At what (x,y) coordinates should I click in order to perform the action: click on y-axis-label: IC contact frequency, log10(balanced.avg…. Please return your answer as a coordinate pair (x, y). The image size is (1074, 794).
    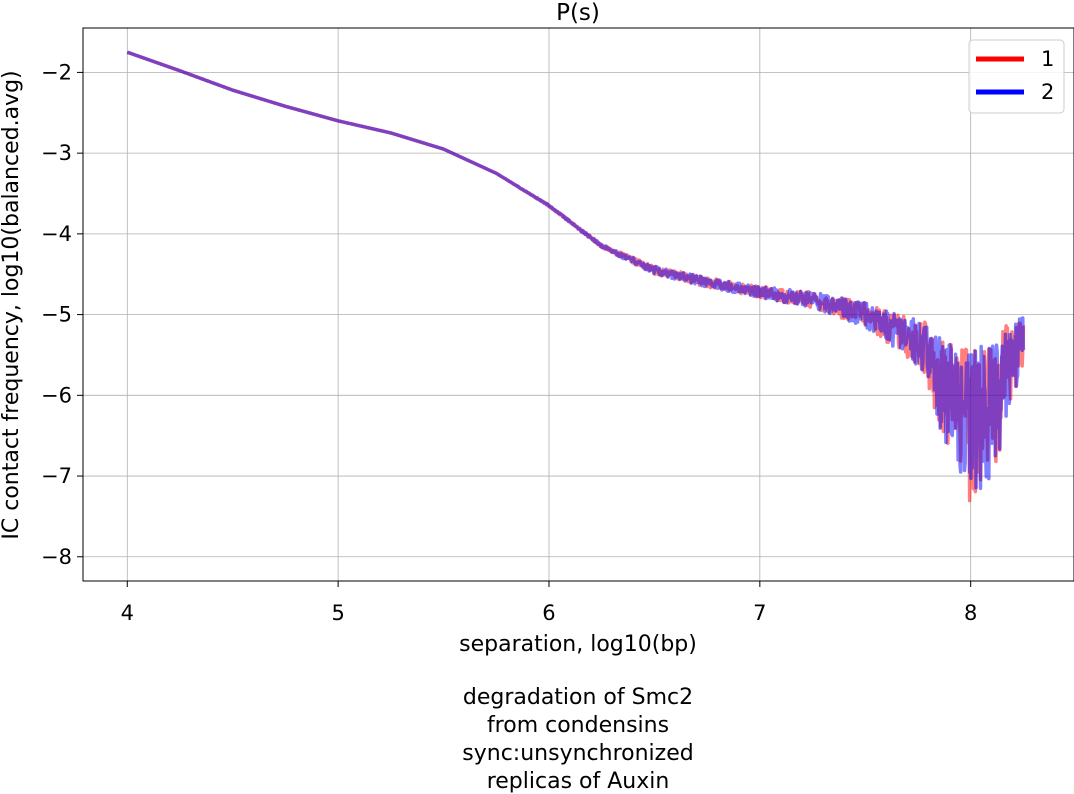
    Looking at the image, I should click on (12, 304).